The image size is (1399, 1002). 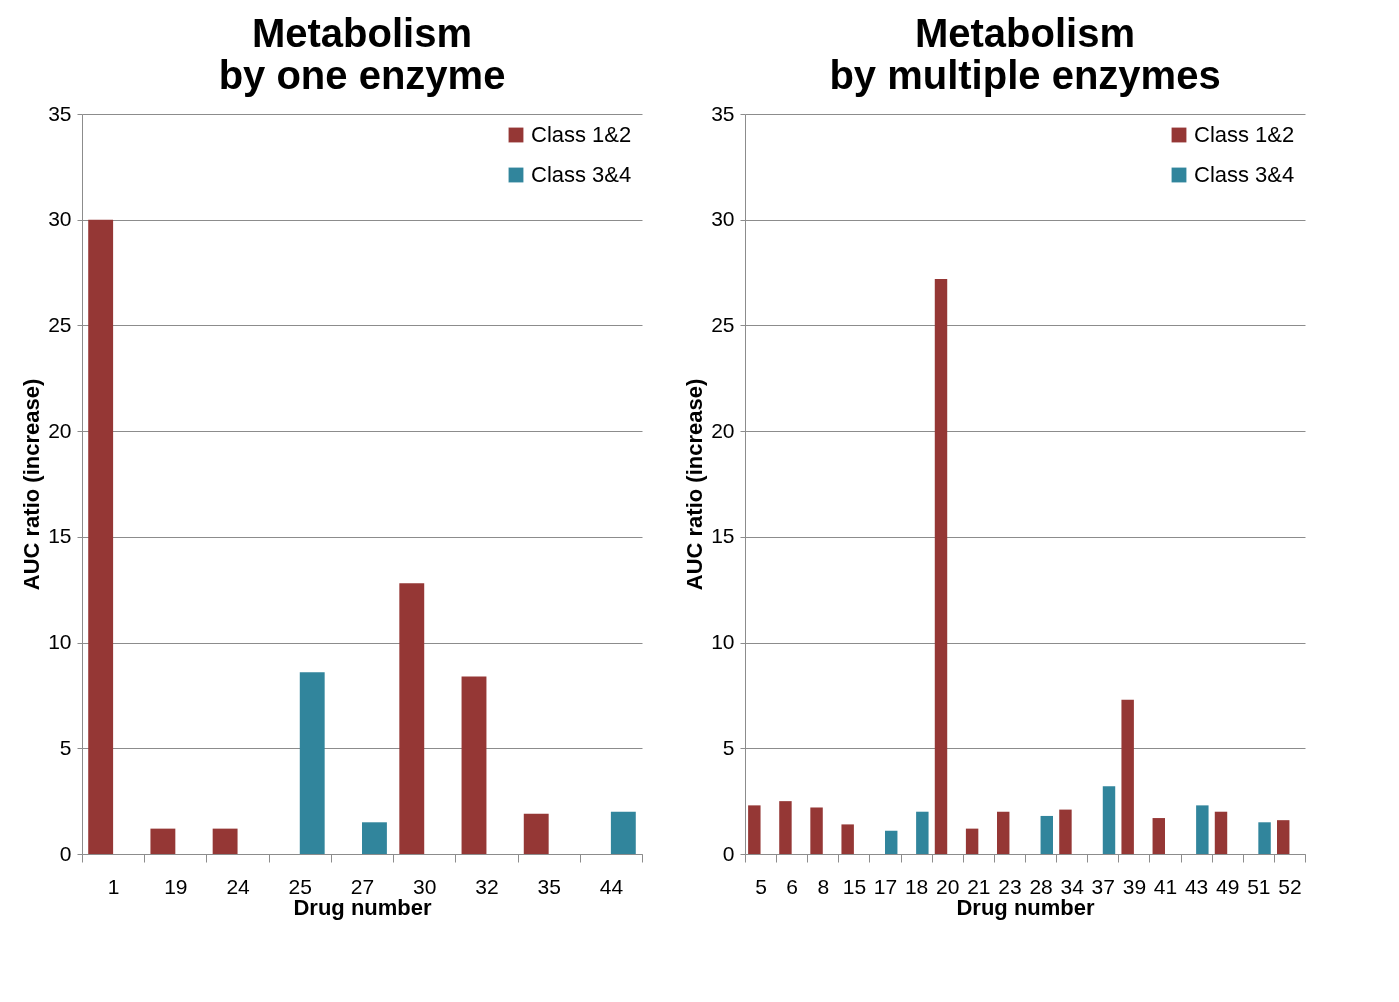 What do you see at coordinates (885, 886) in the screenshot?
I see `x-tick-label: 17` at bounding box center [885, 886].